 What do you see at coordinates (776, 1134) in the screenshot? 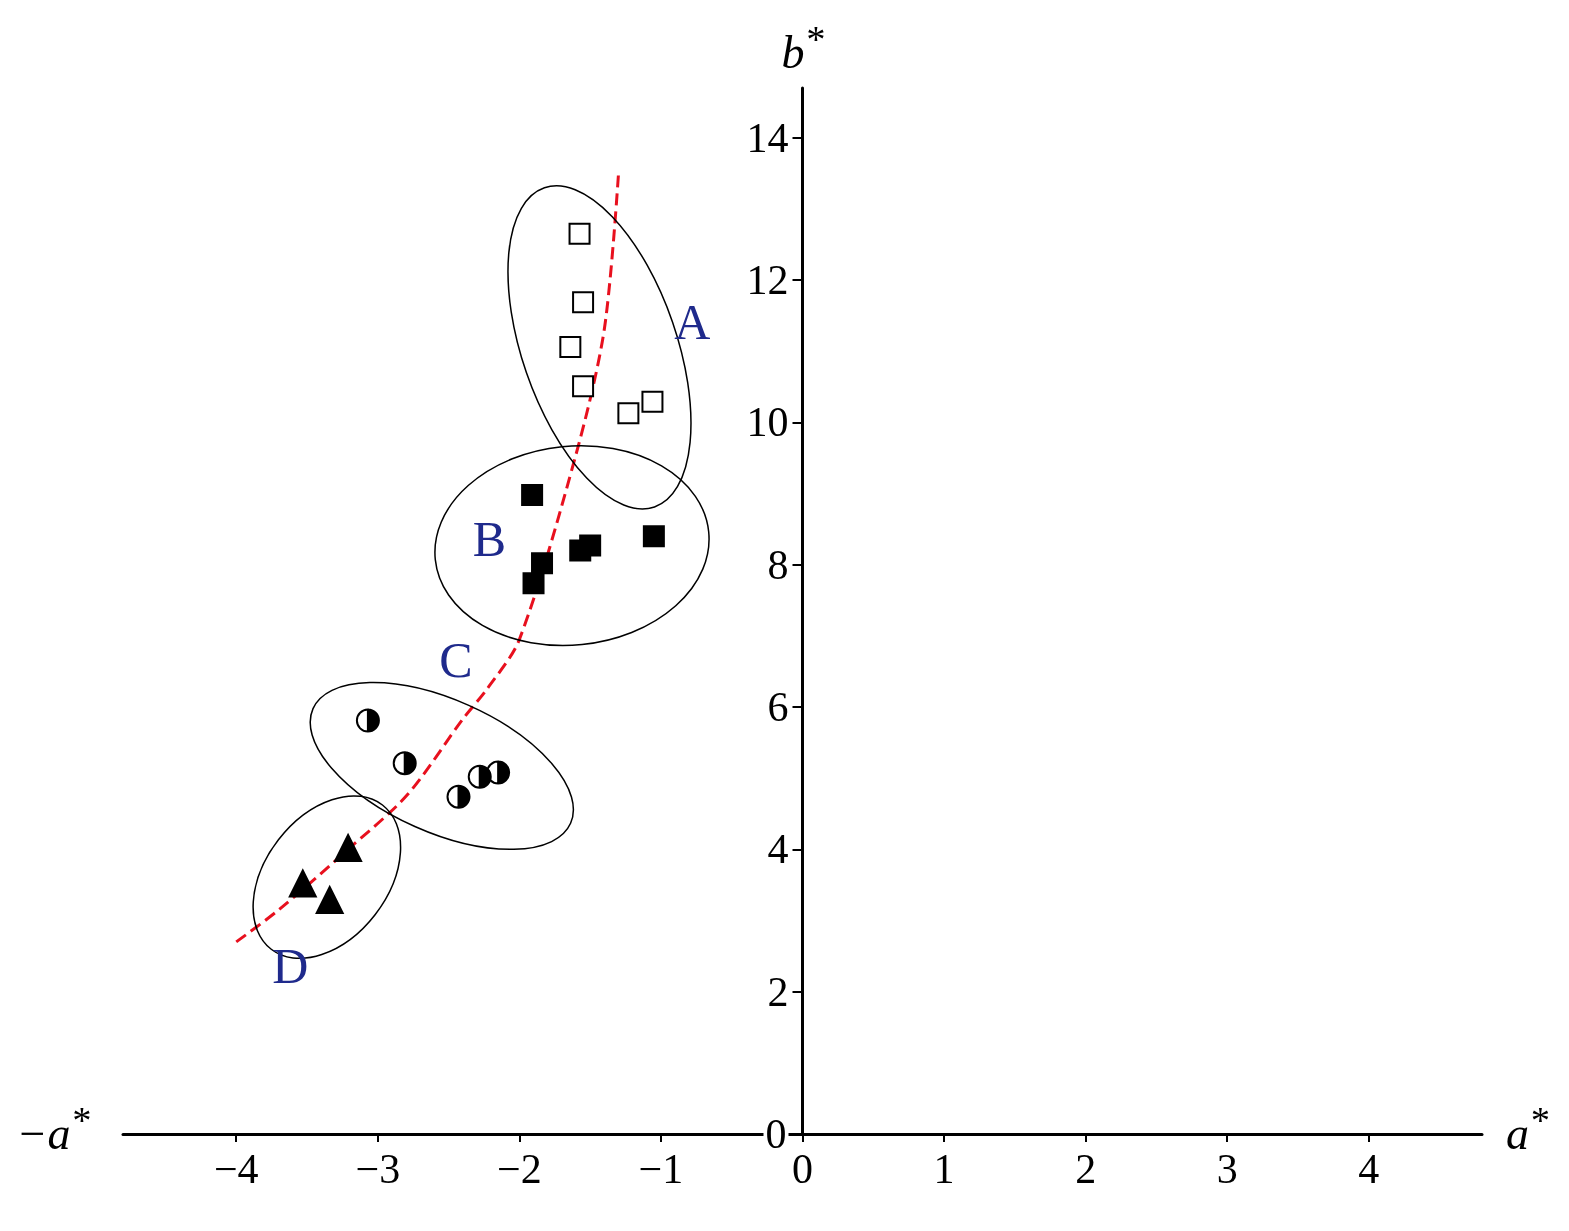
I see `y-tick-label: 0` at bounding box center [776, 1134].